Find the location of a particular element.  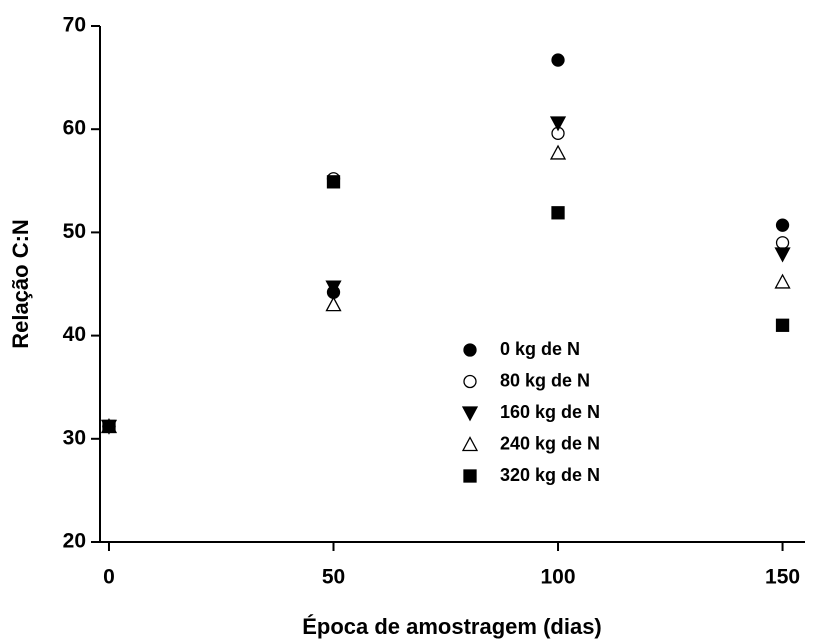

y-tick-label: 40 is located at coordinates (74, 334).